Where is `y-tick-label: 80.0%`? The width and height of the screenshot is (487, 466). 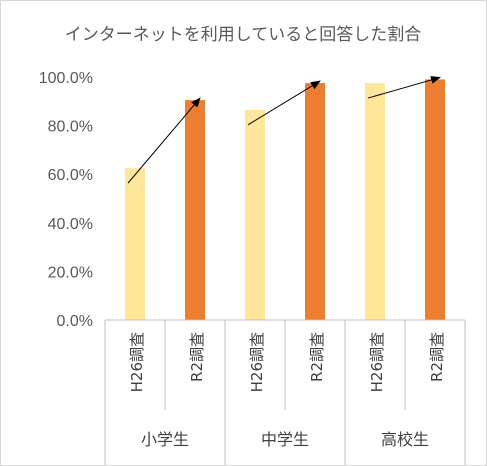
y-tick-label: 80.0% is located at coordinates (70, 127).